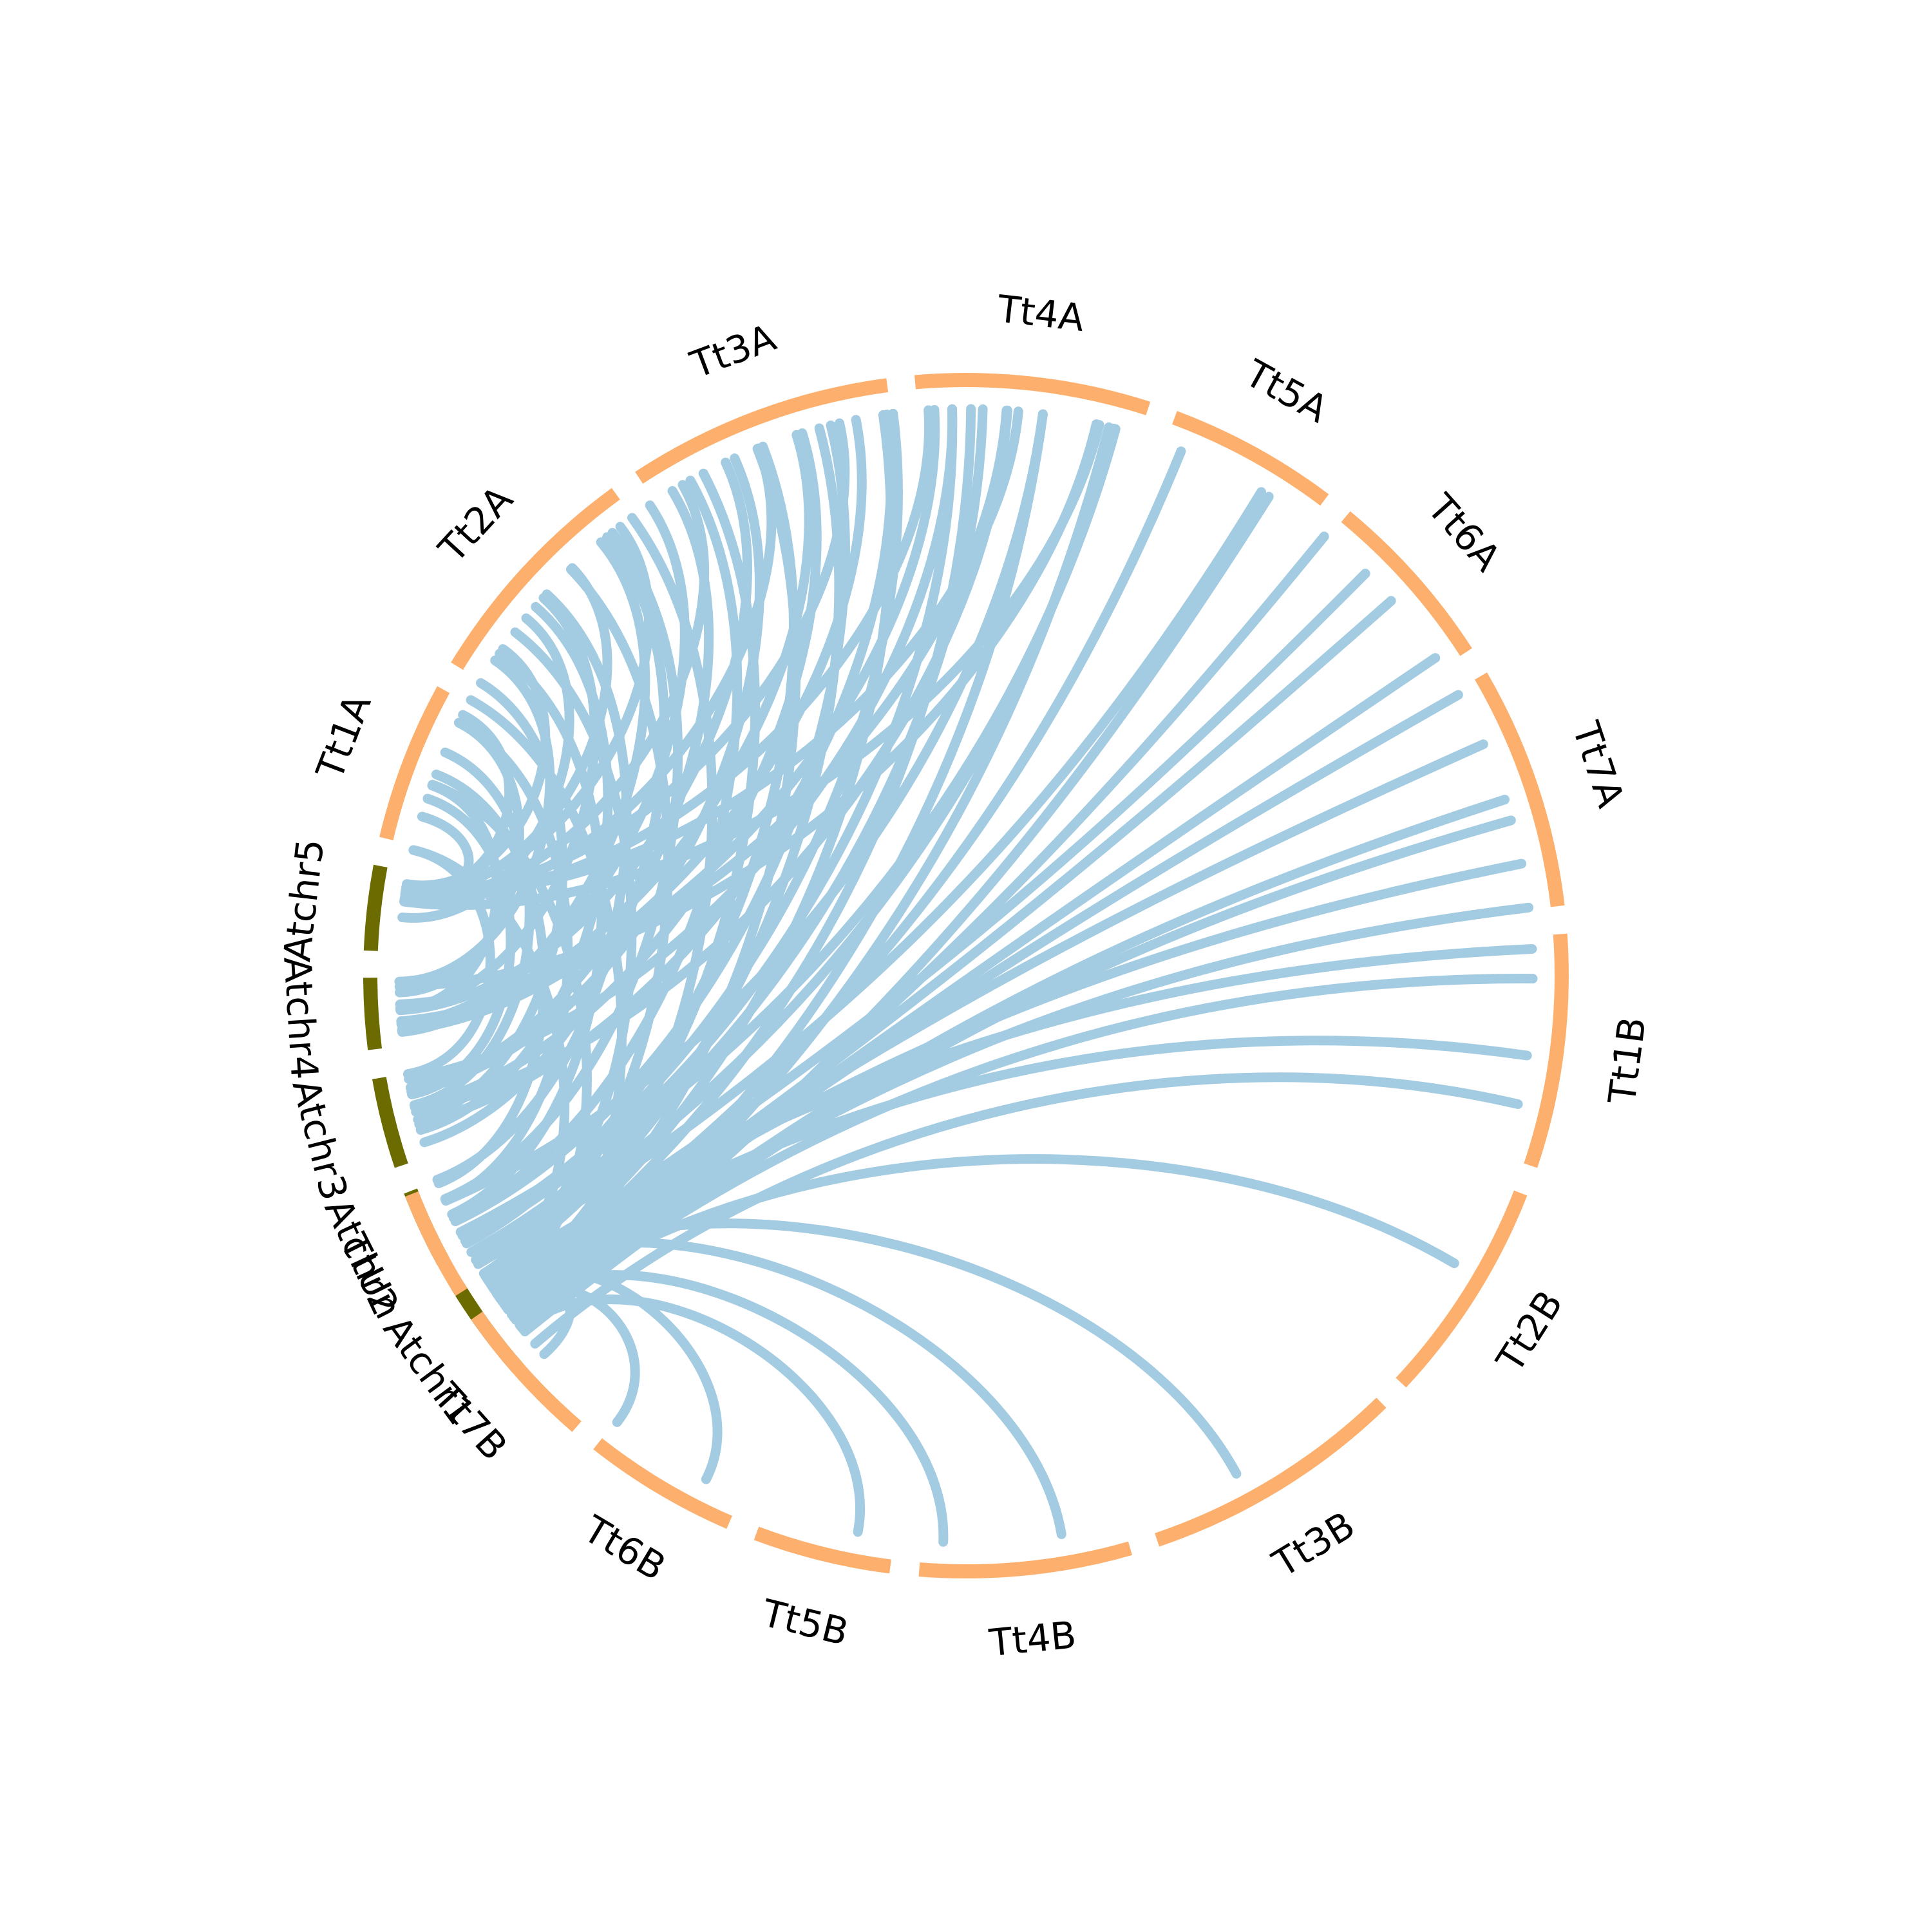 The width and height of the screenshot is (1932, 1932). What do you see at coordinates (1032, 1639) in the screenshot?
I see `chromosome-label-tt4b: Tt4B` at bounding box center [1032, 1639].